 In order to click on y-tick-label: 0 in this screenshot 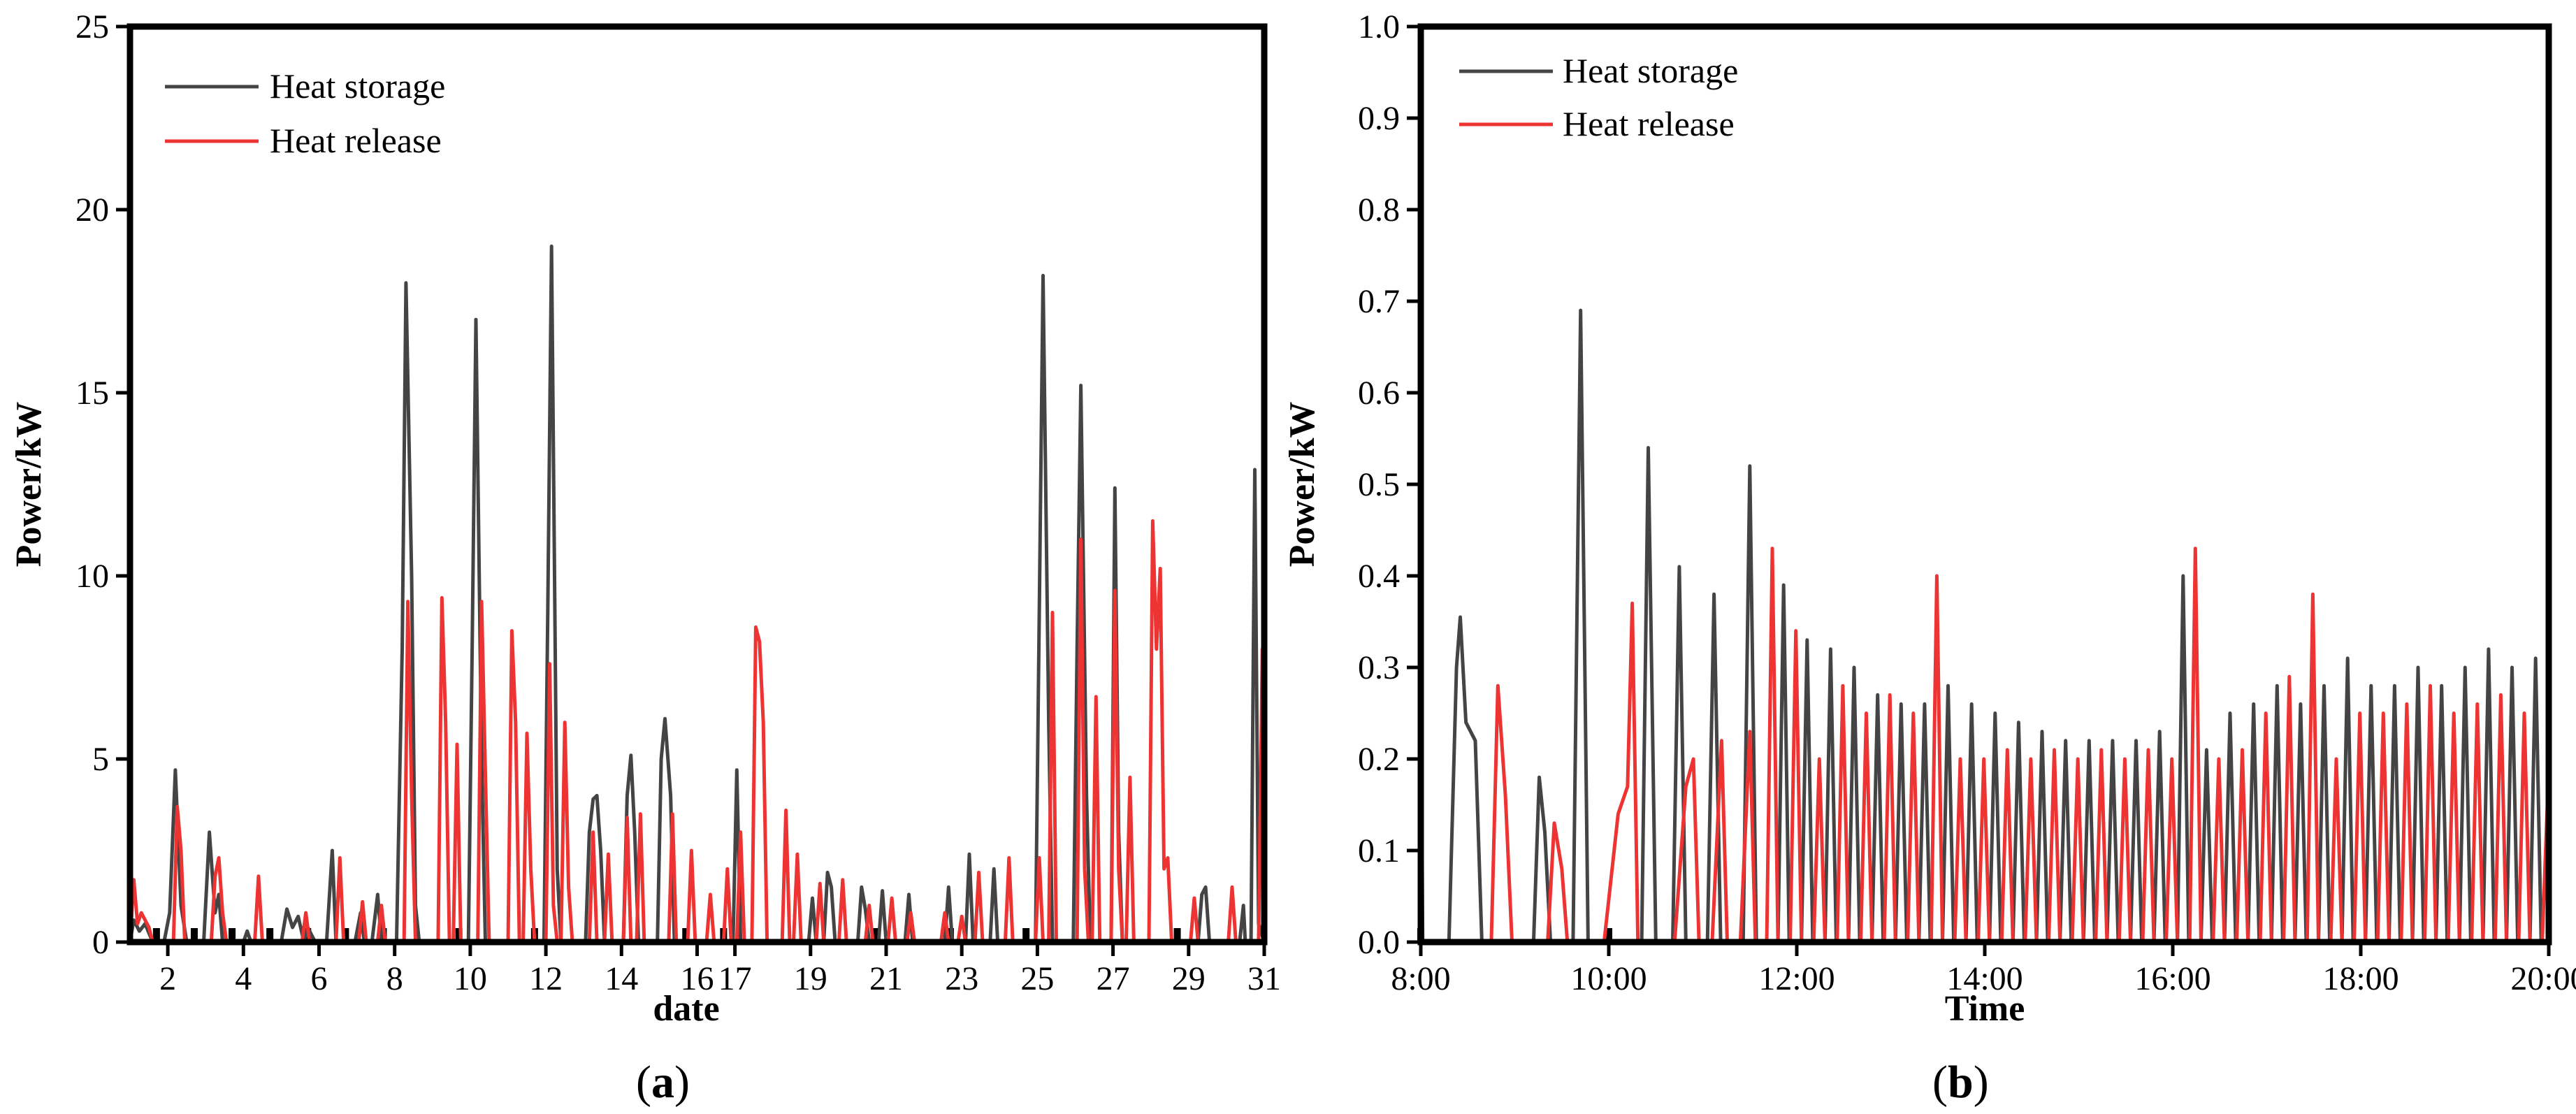, I will do `click(100, 942)`.